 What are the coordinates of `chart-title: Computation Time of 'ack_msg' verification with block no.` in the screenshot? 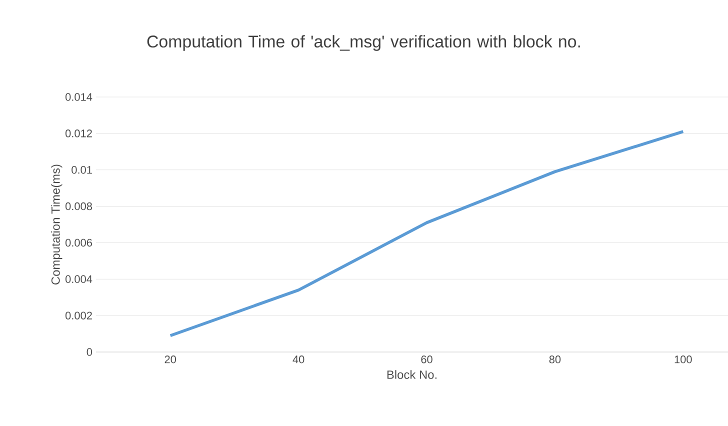 It's located at (363, 43).